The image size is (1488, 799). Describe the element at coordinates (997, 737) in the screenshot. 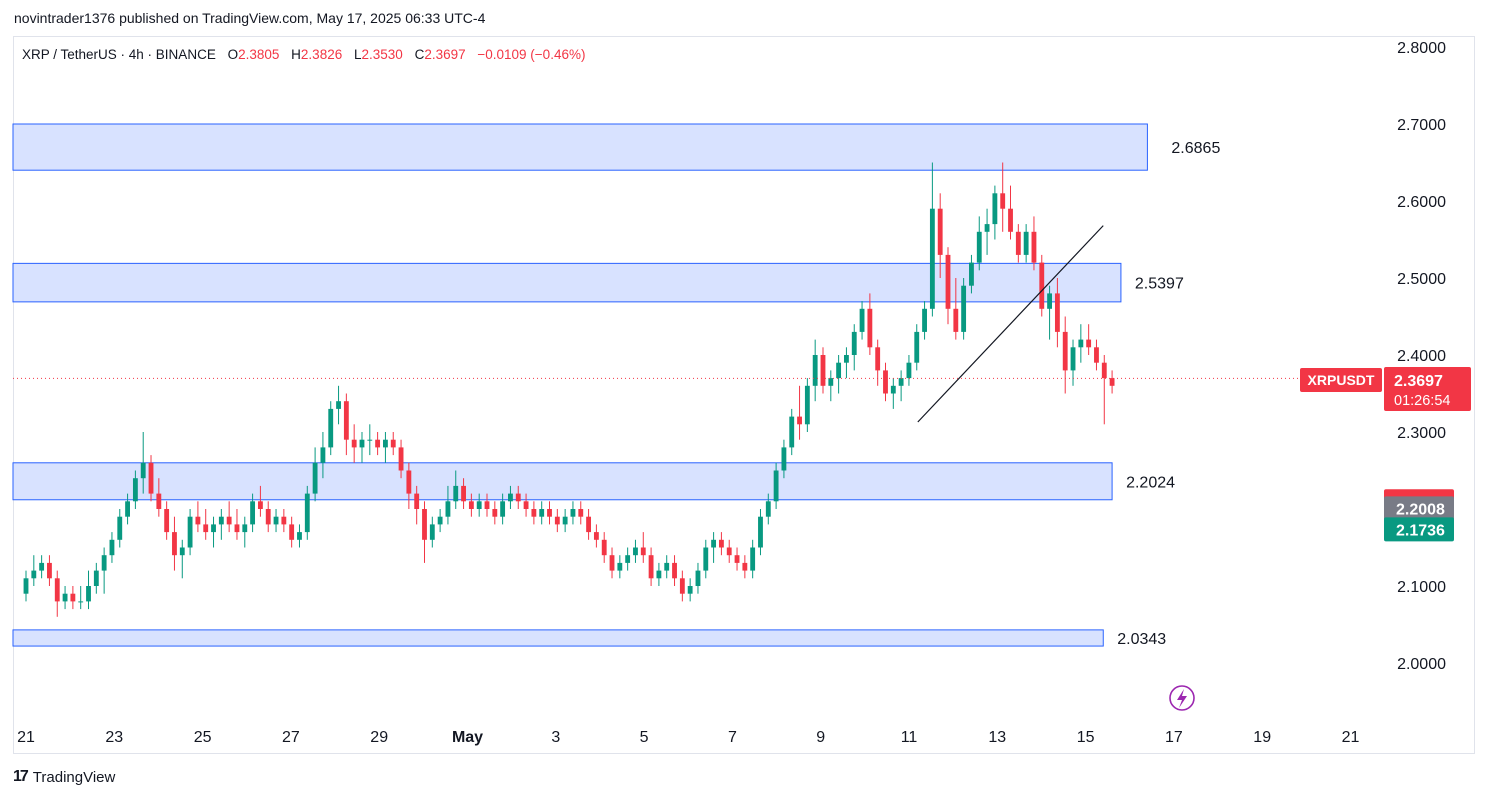

I see `x-tick-label: 13` at that location.